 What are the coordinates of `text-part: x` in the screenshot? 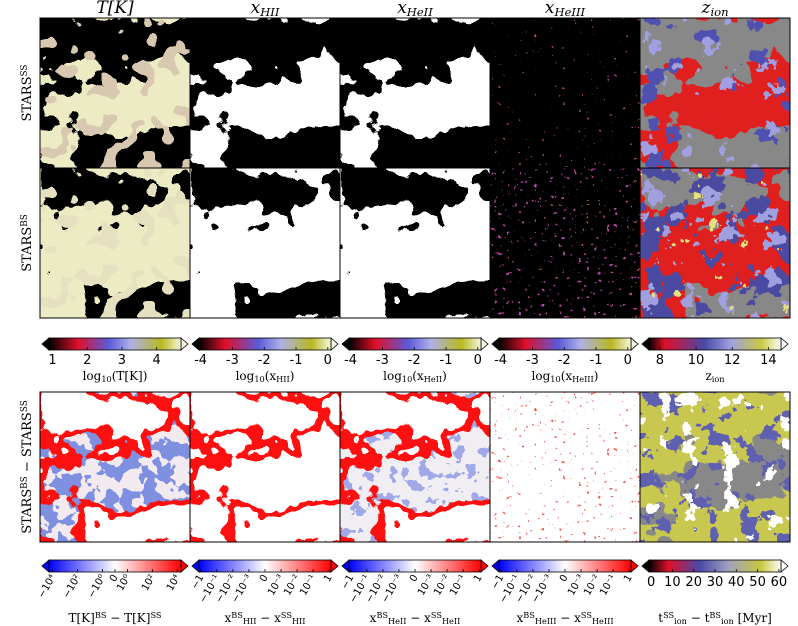 It's located at (402, 9).